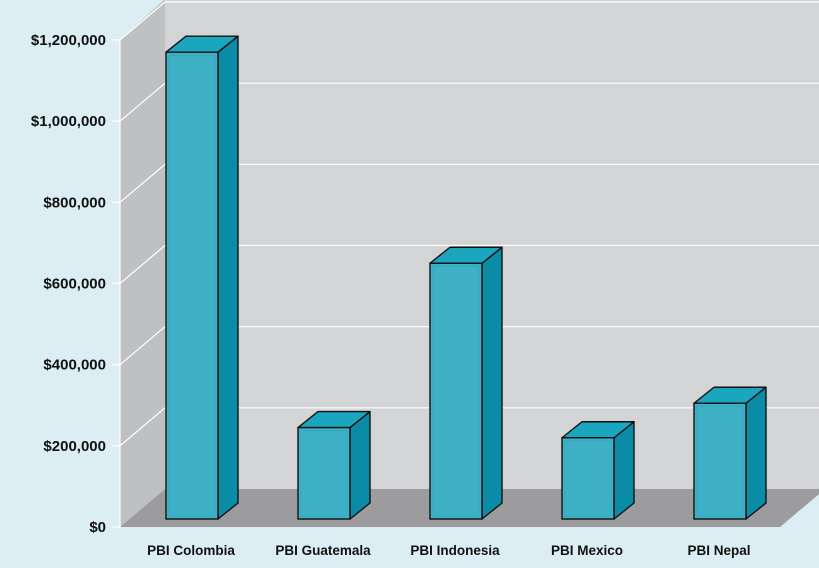  What do you see at coordinates (68, 121) in the screenshot?
I see `y-tick-label: $1,000,000` at bounding box center [68, 121].